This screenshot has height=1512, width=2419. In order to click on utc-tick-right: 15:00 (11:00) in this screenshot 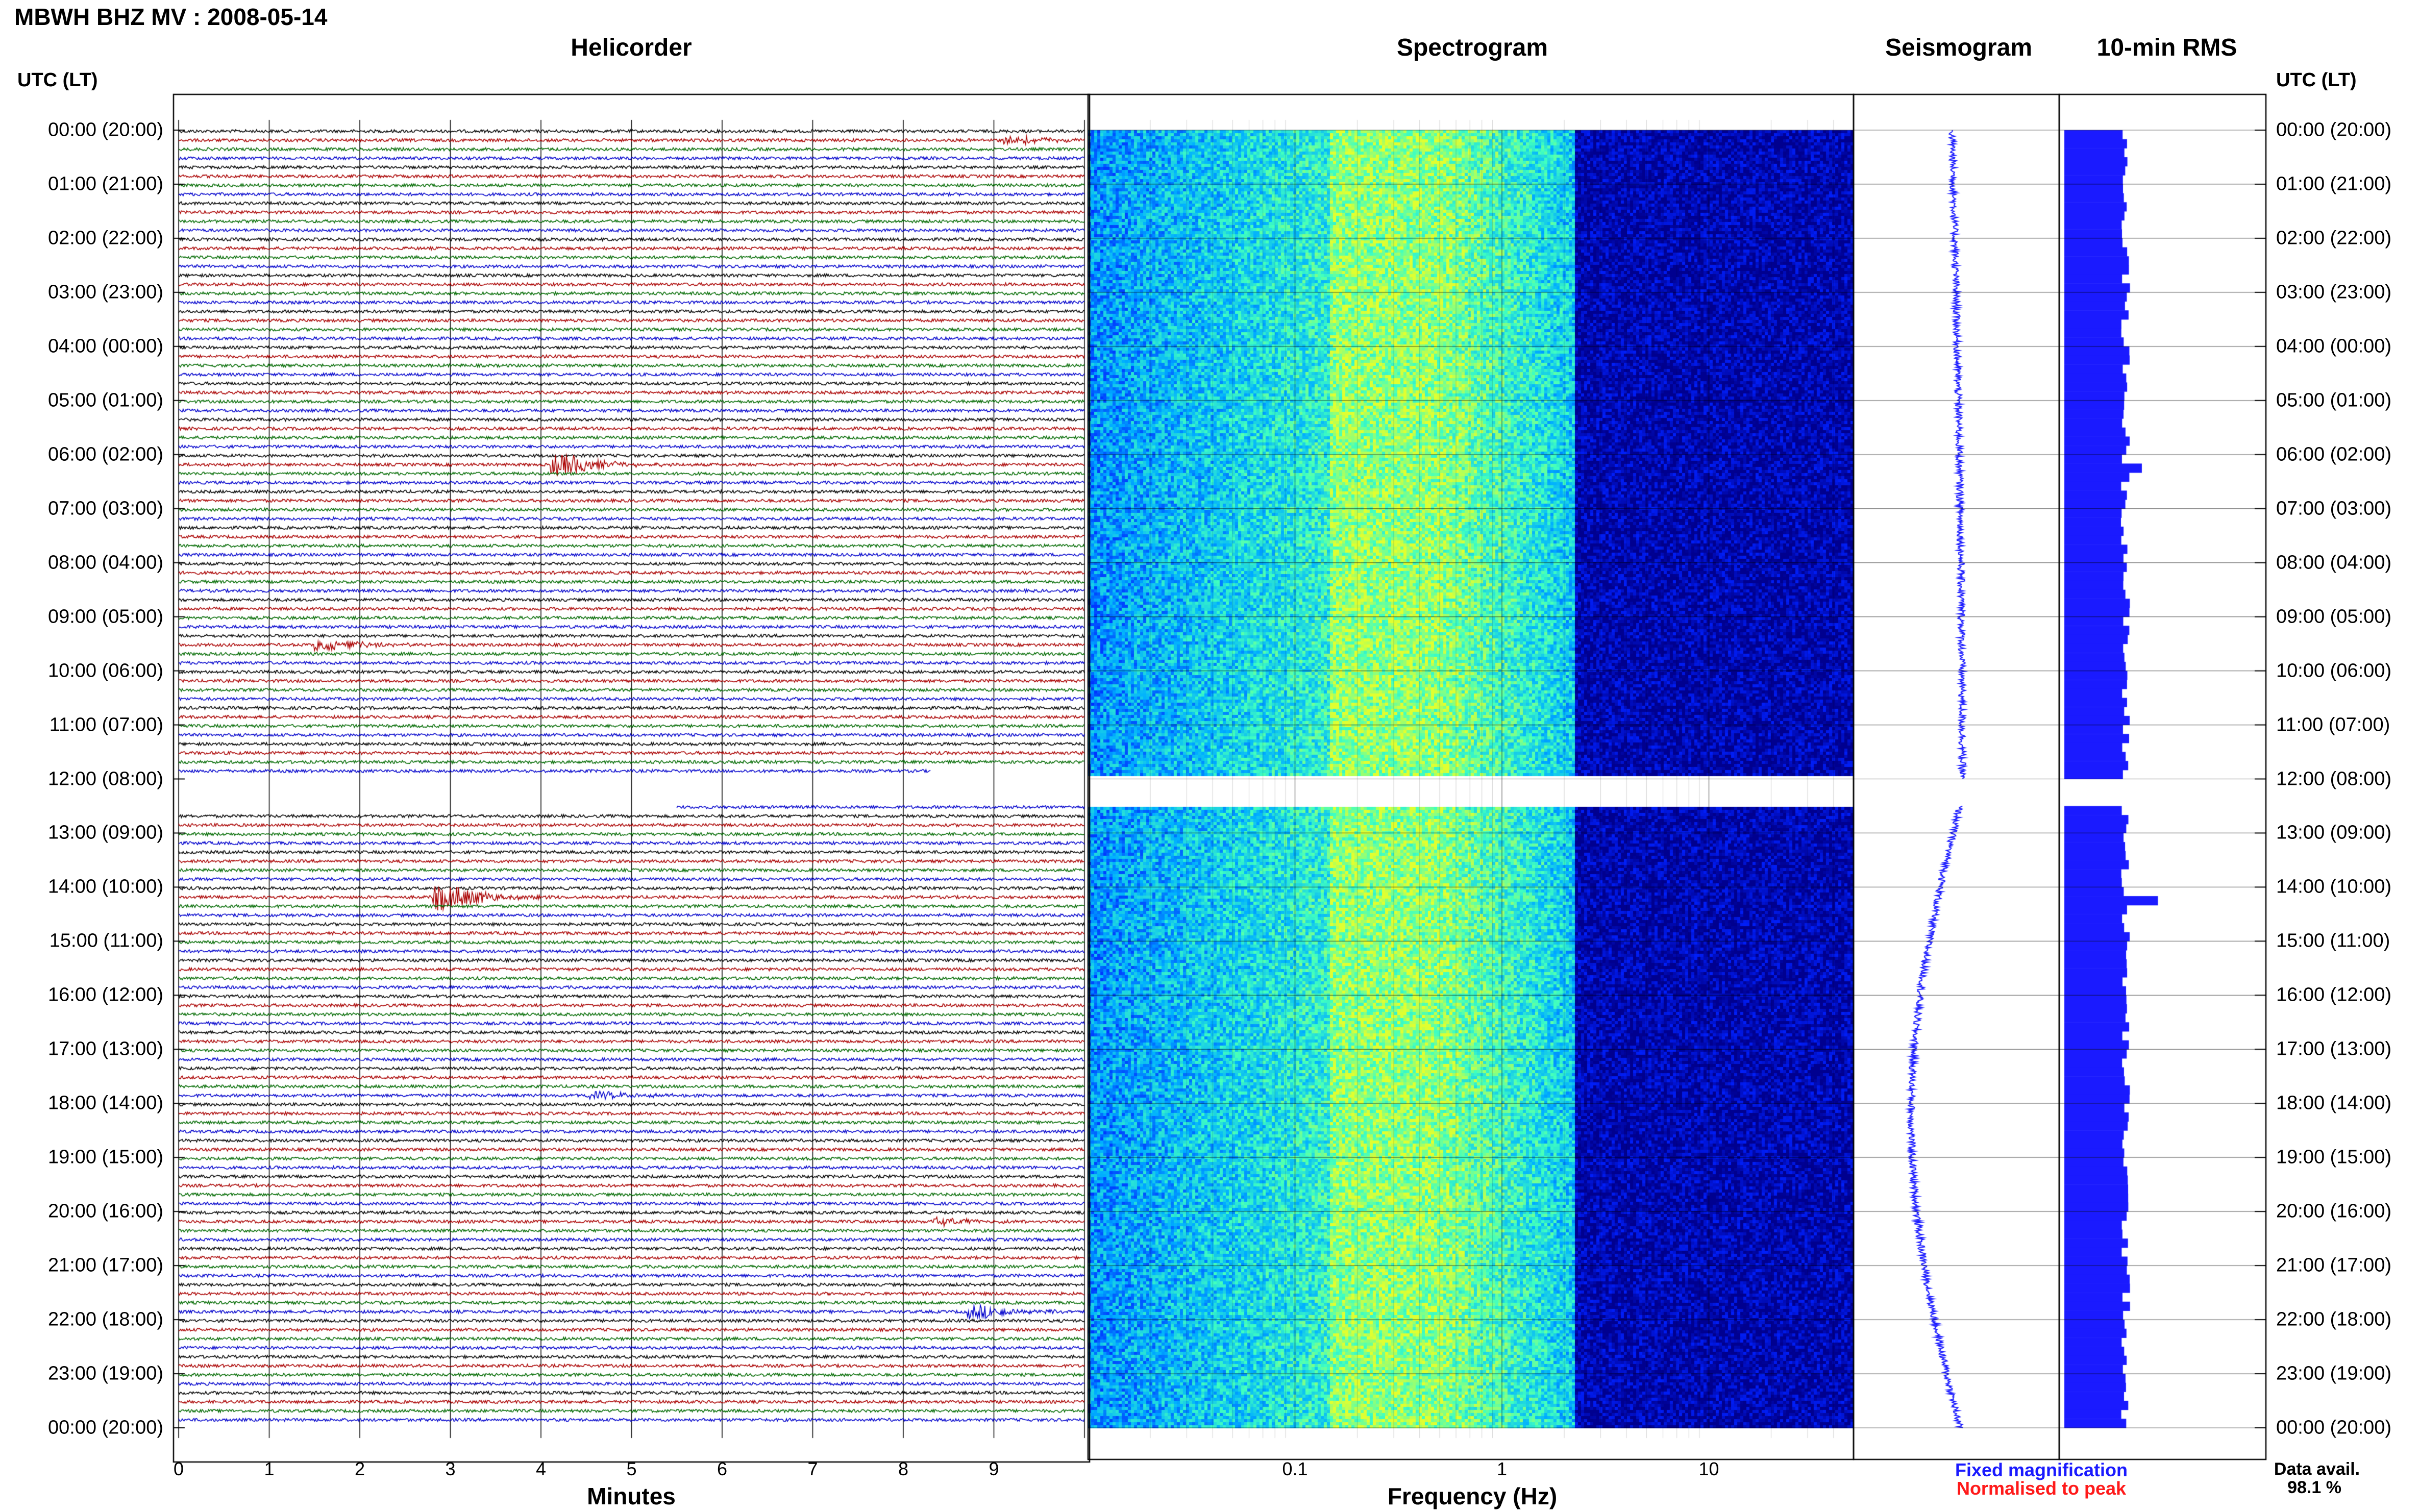, I will do `click(2333, 941)`.